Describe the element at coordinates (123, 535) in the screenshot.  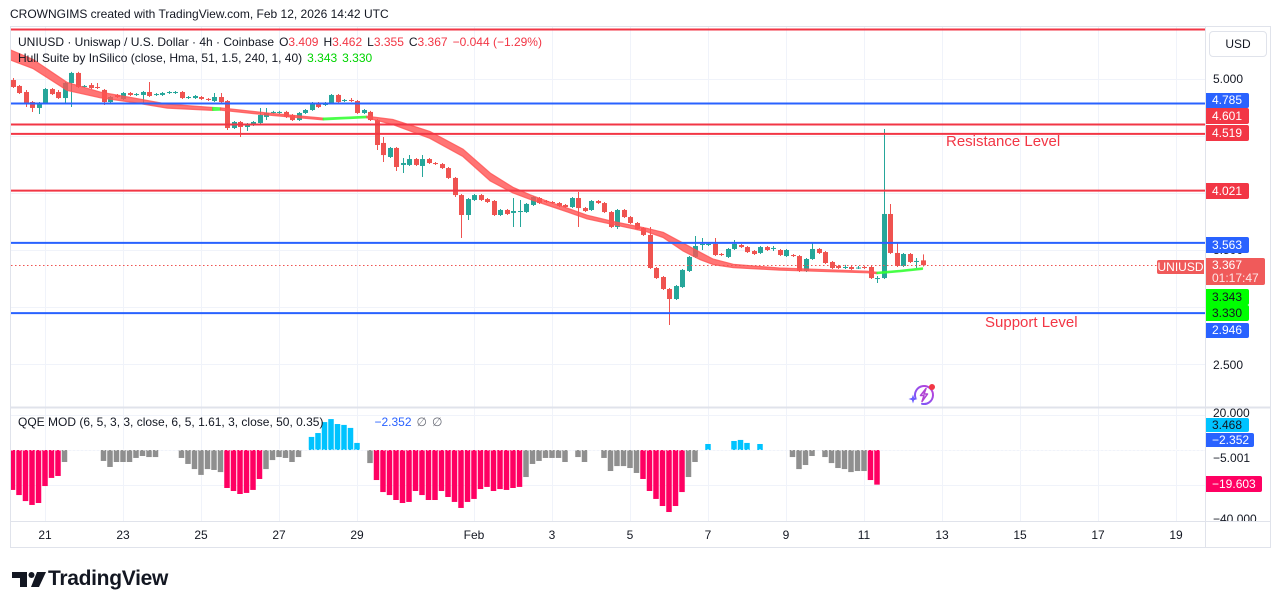
I see `time-tick-label: 23` at that location.